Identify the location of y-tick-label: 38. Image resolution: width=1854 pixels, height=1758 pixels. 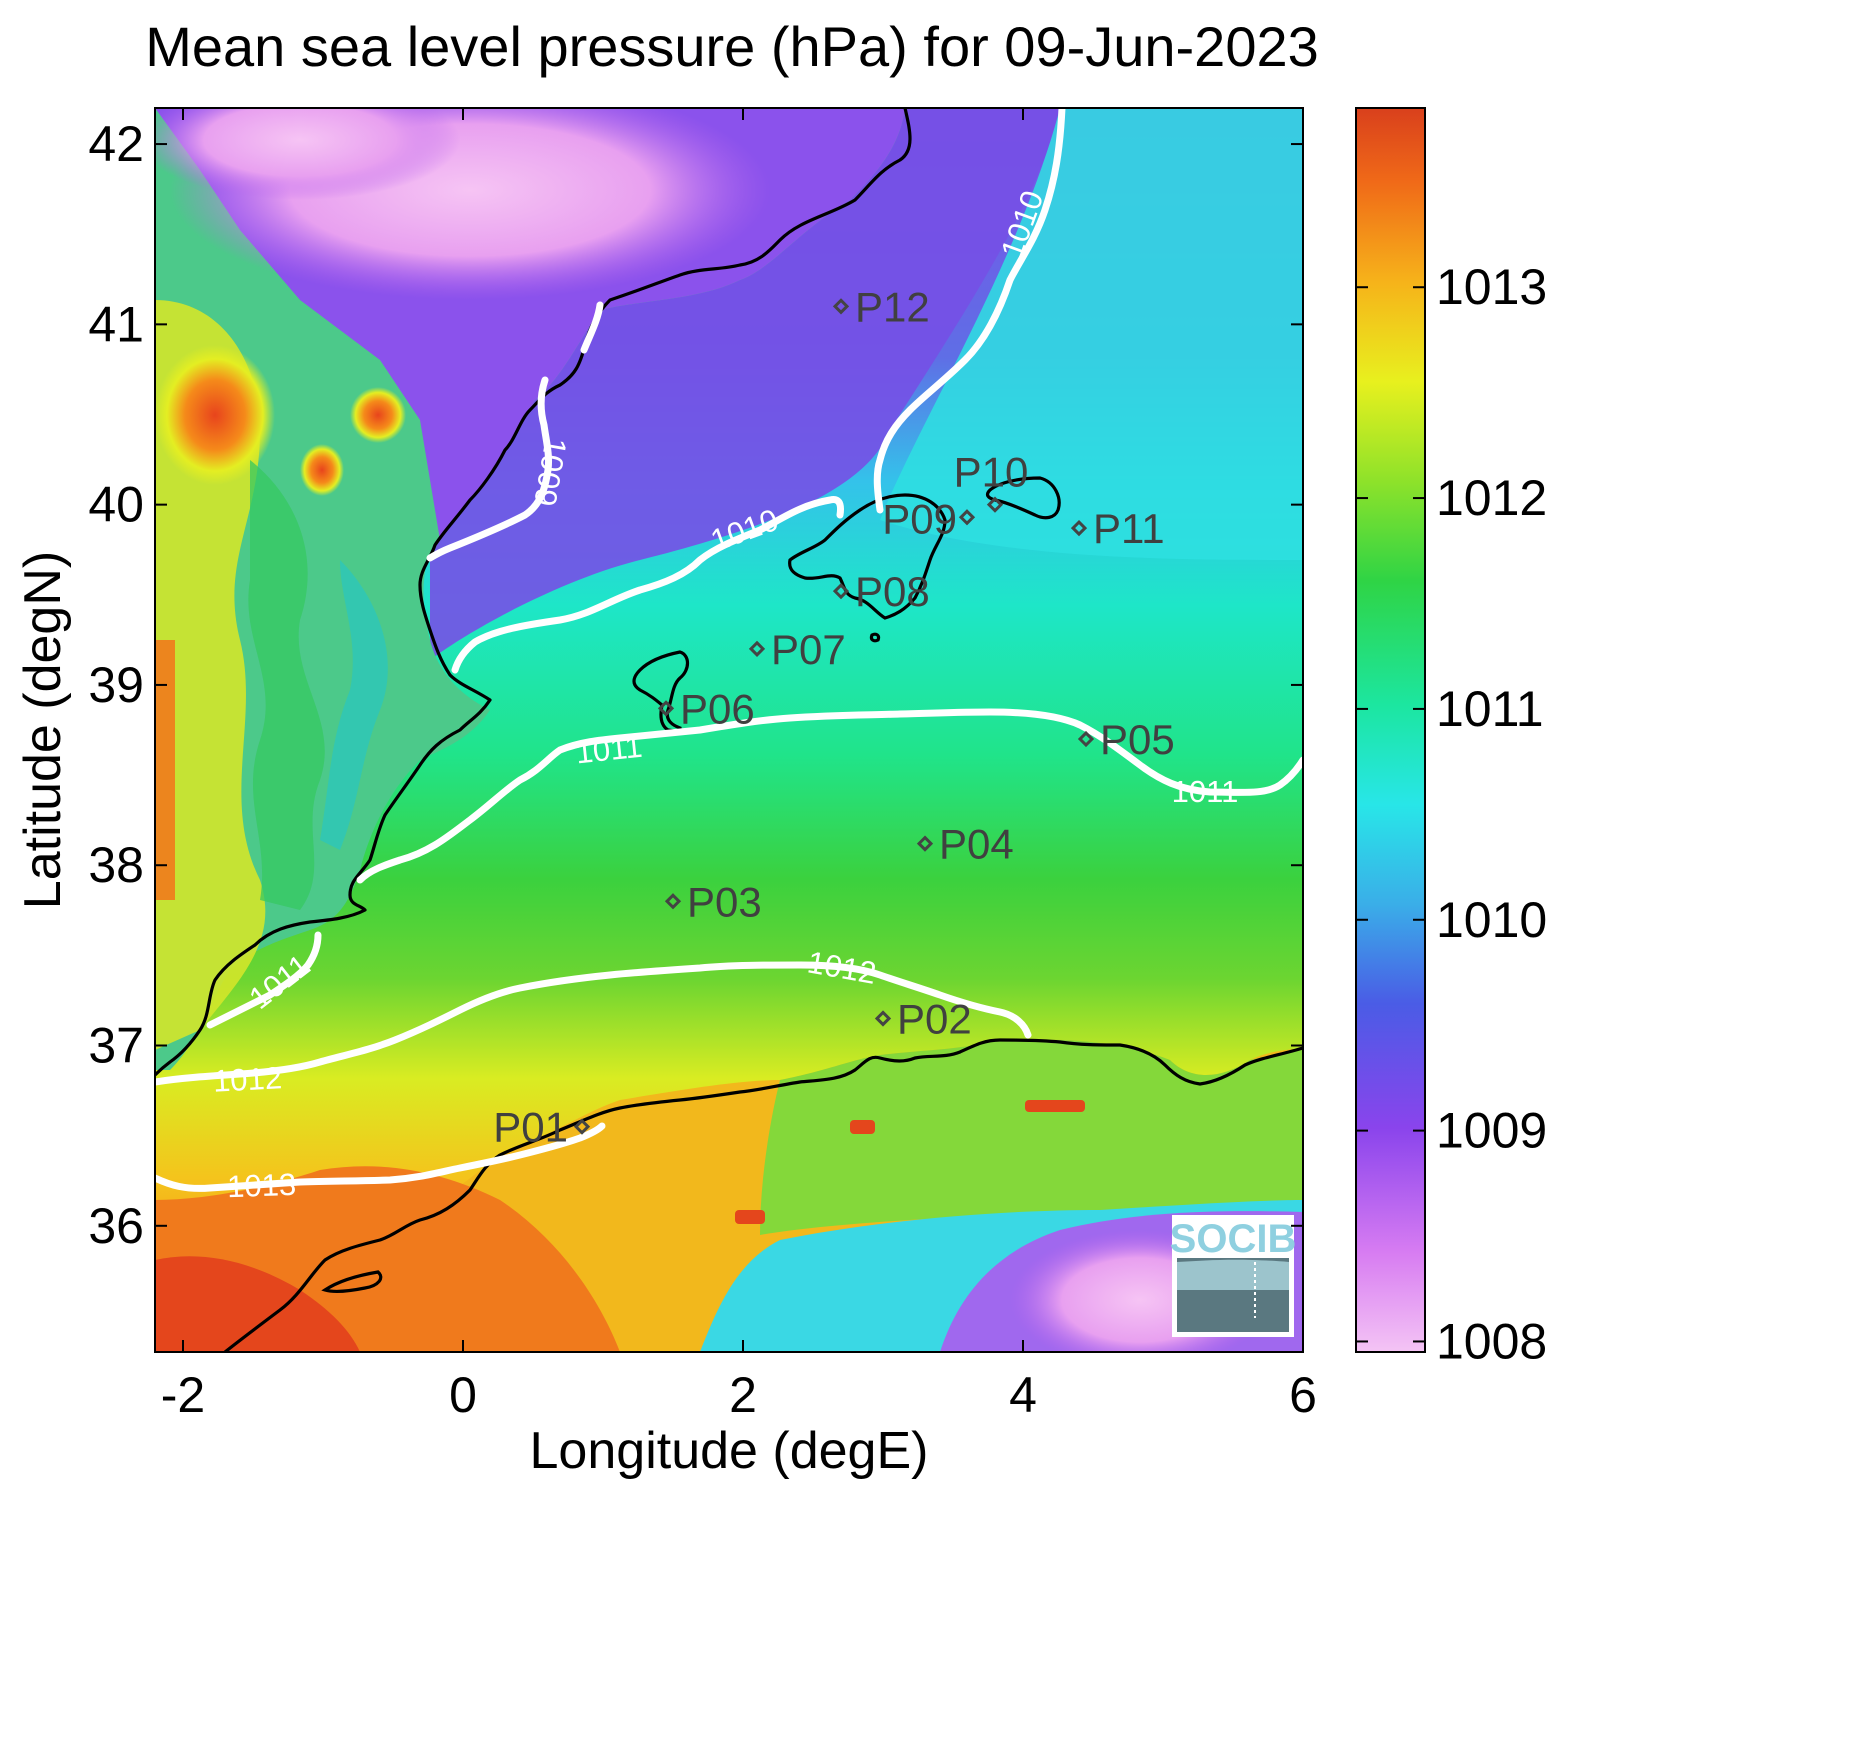
(116, 865).